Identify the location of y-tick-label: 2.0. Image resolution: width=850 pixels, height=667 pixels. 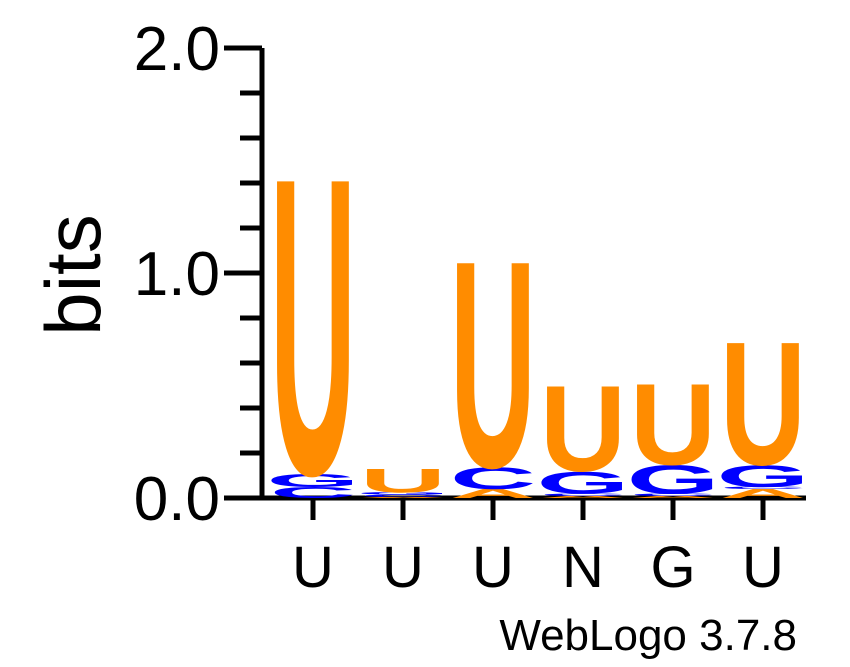
(177, 49).